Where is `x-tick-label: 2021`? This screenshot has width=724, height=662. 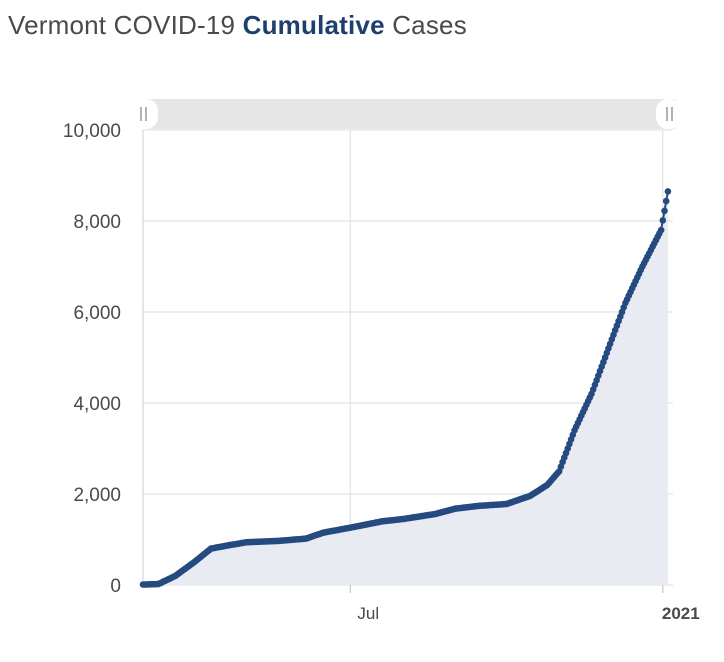
x-tick-label: 2021 is located at coordinates (681, 613).